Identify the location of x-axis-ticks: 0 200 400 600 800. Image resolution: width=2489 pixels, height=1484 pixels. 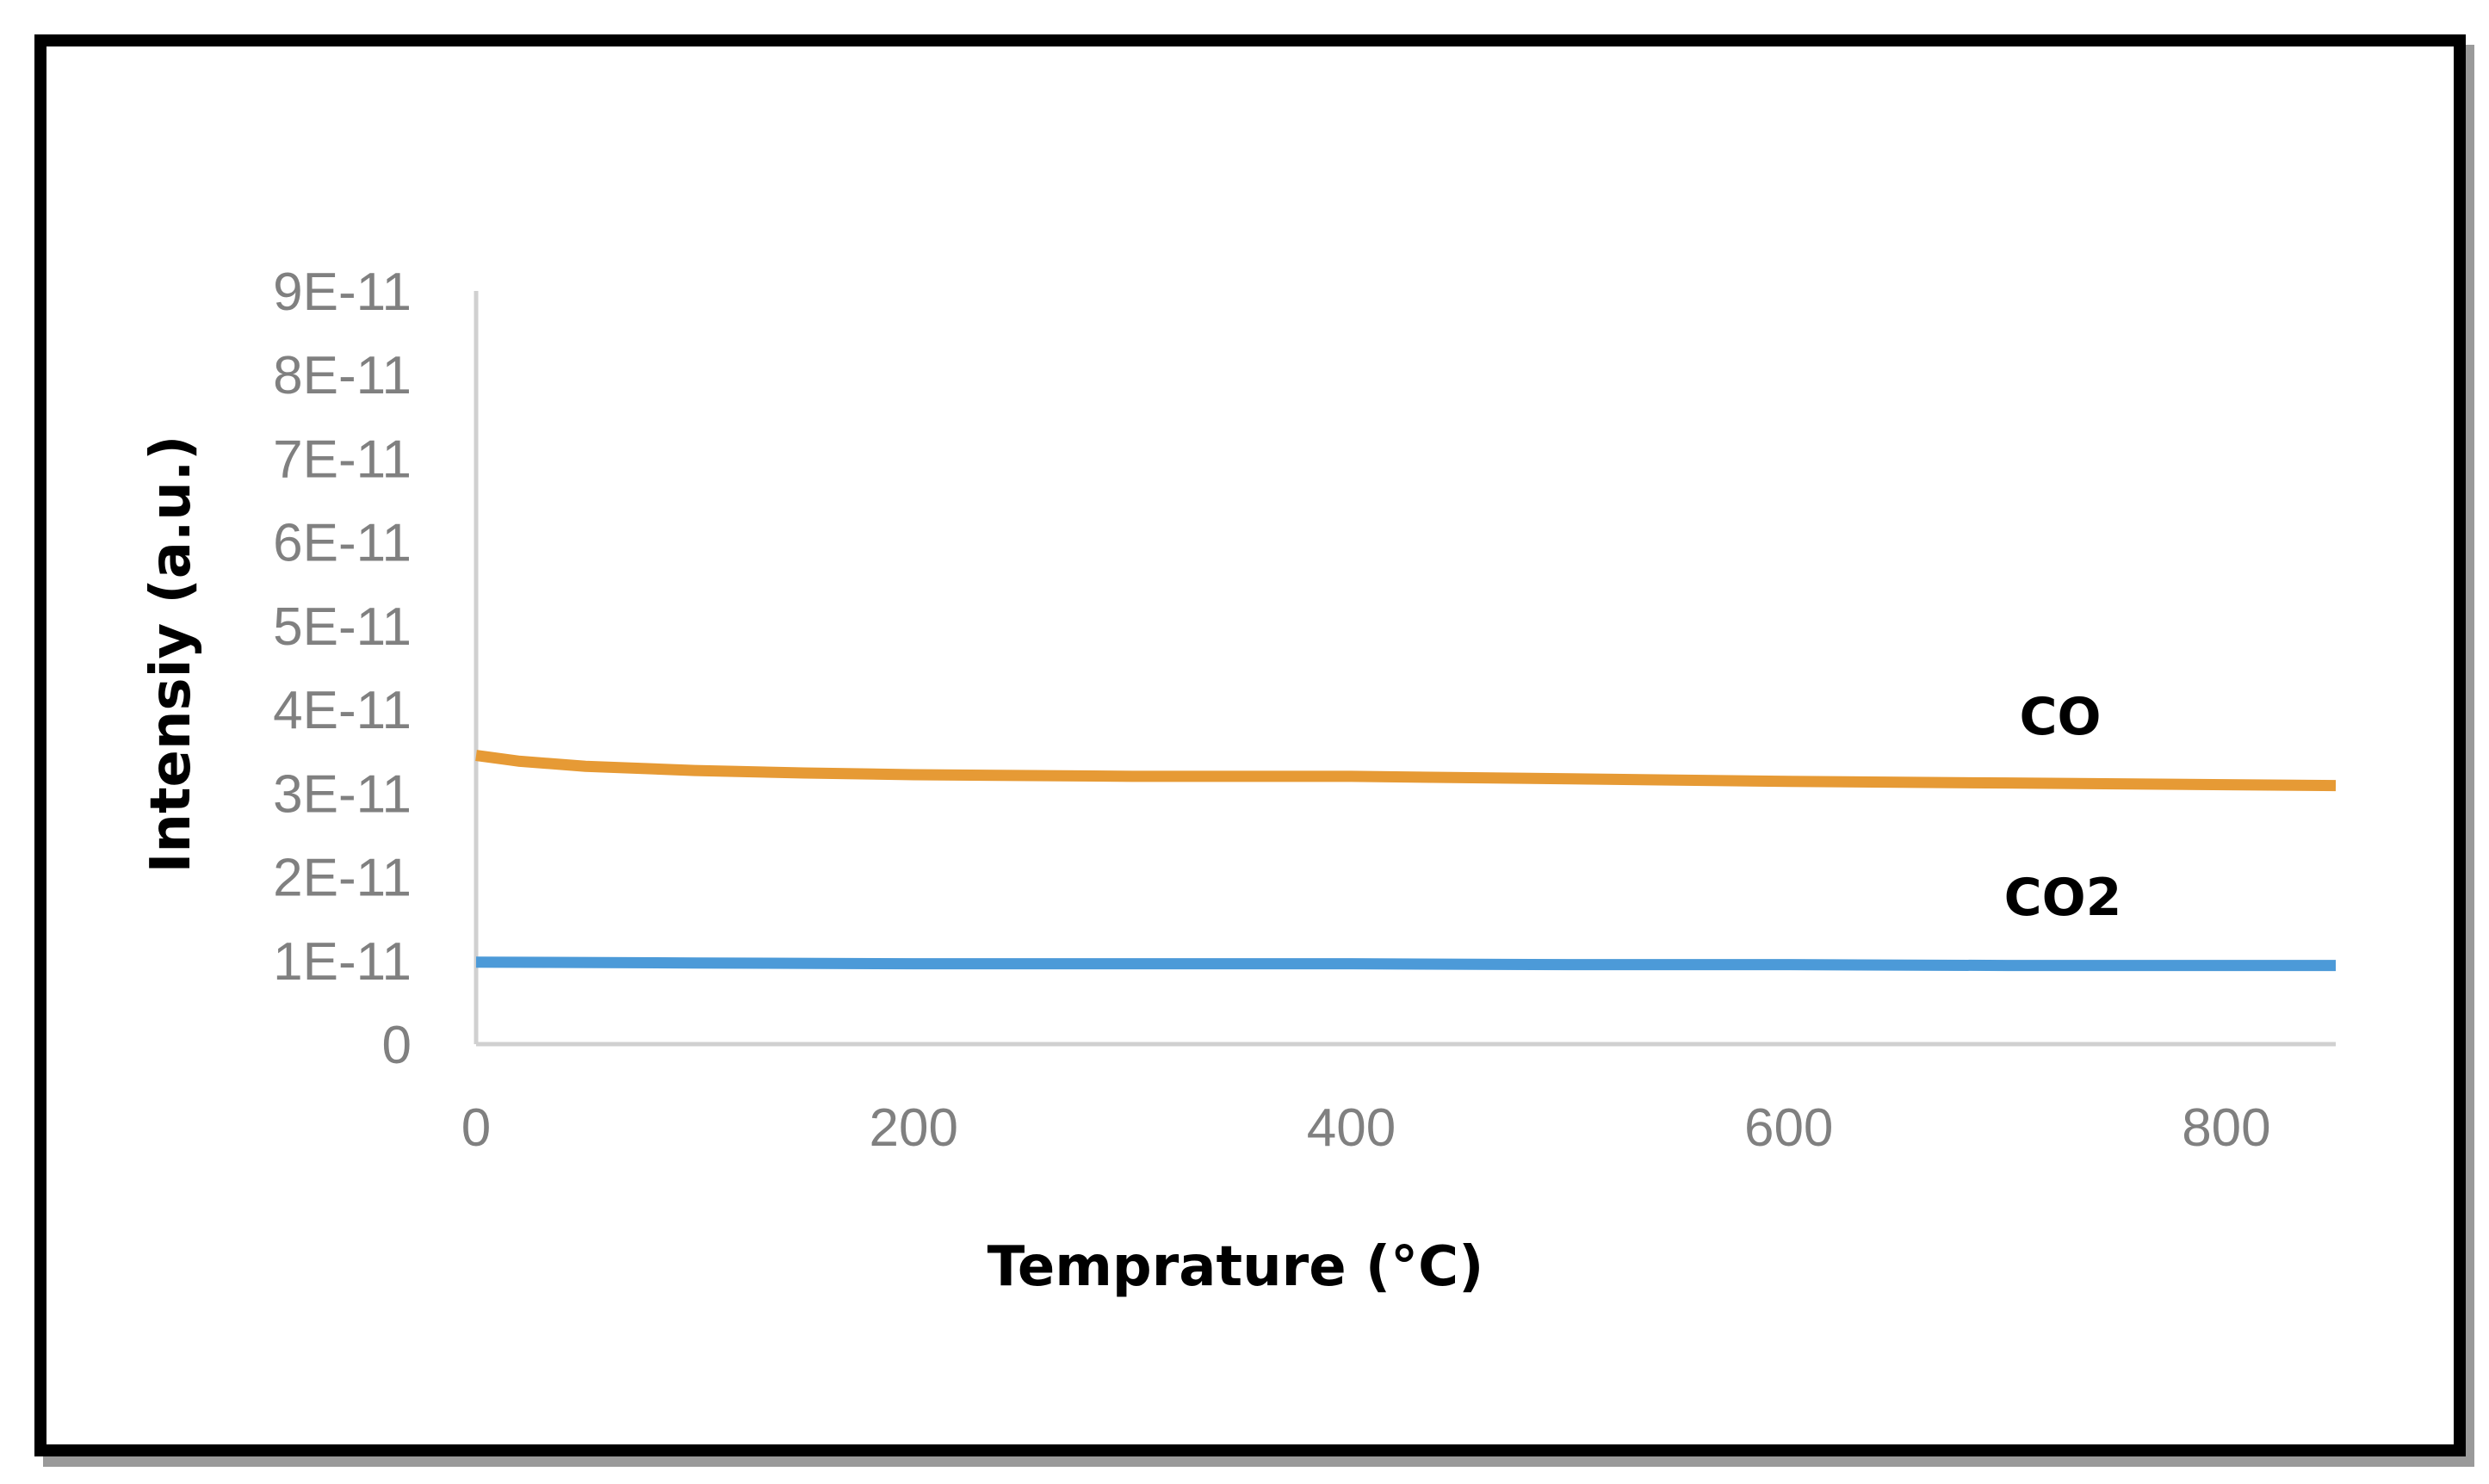
(1366, 1128).